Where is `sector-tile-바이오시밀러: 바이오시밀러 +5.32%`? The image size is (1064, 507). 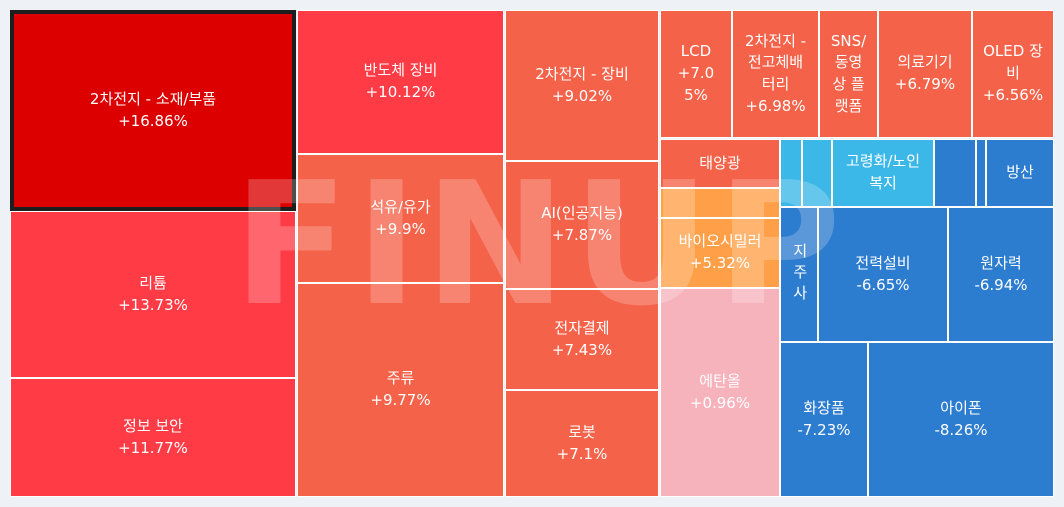 sector-tile-바이오시밀러: 바이오시밀러 +5.32% is located at coordinates (720, 253).